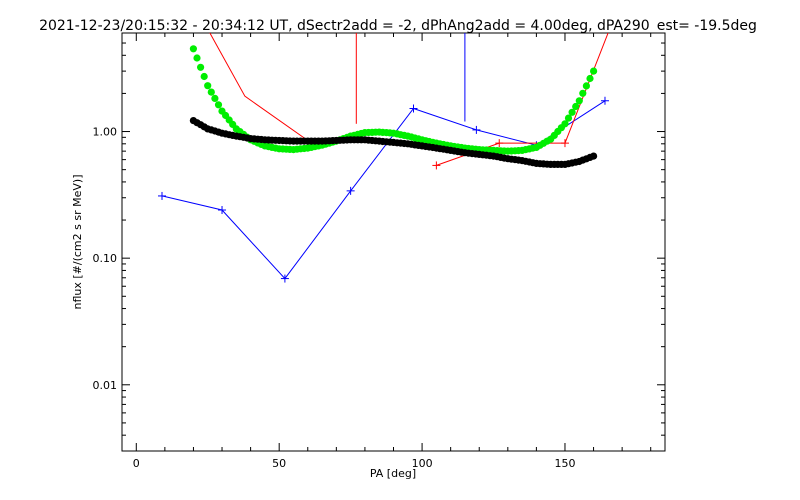 Image resolution: width=800 pixels, height=500 pixels. What do you see at coordinates (564, 463) in the screenshot?
I see `x-tick-label: 150` at bounding box center [564, 463].